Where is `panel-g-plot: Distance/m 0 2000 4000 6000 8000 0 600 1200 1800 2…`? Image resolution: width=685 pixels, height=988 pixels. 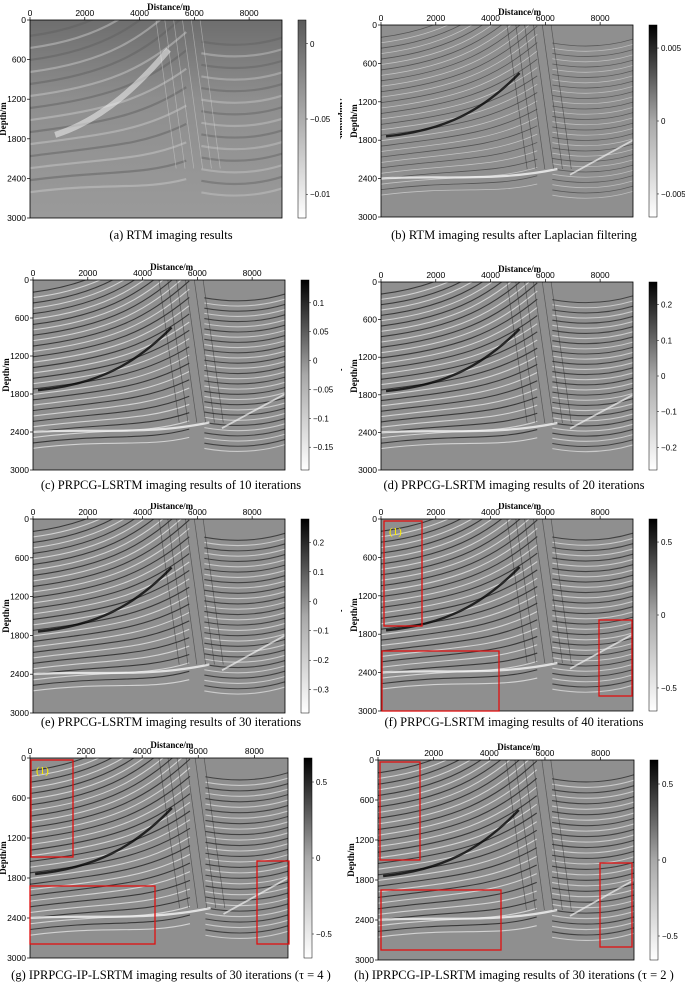 panel-g-plot: Distance/m 0 2000 4000 6000 8000 0 600 1200 1800 2… is located at coordinates (166, 851).